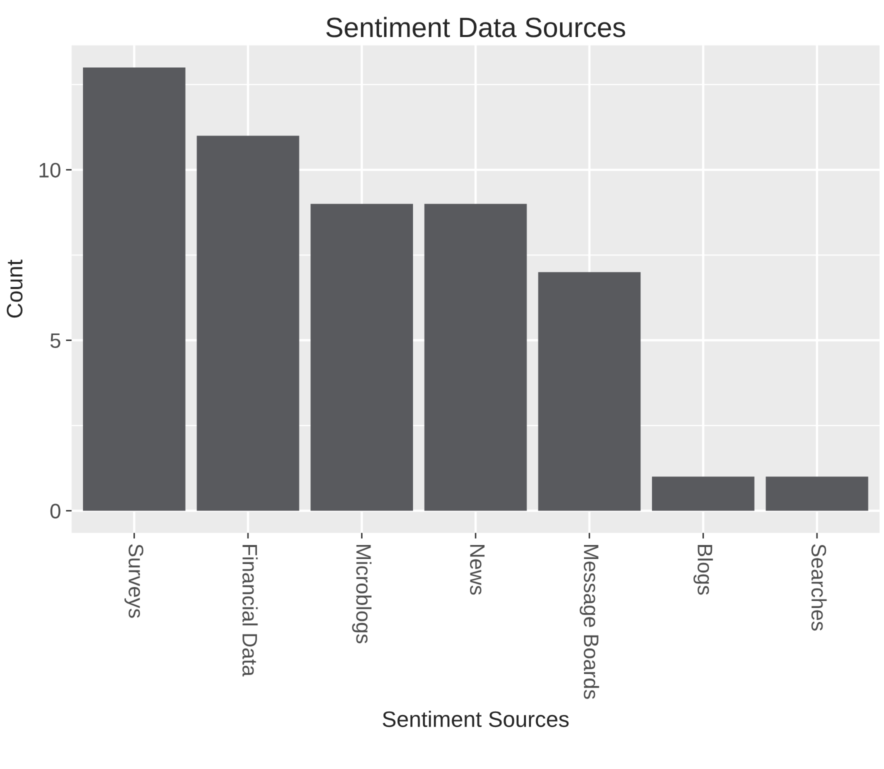 The width and height of the screenshot is (884, 769). What do you see at coordinates (55, 511) in the screenshot?
I see `y-tick-label: 0` at bounding box center [55, 511].